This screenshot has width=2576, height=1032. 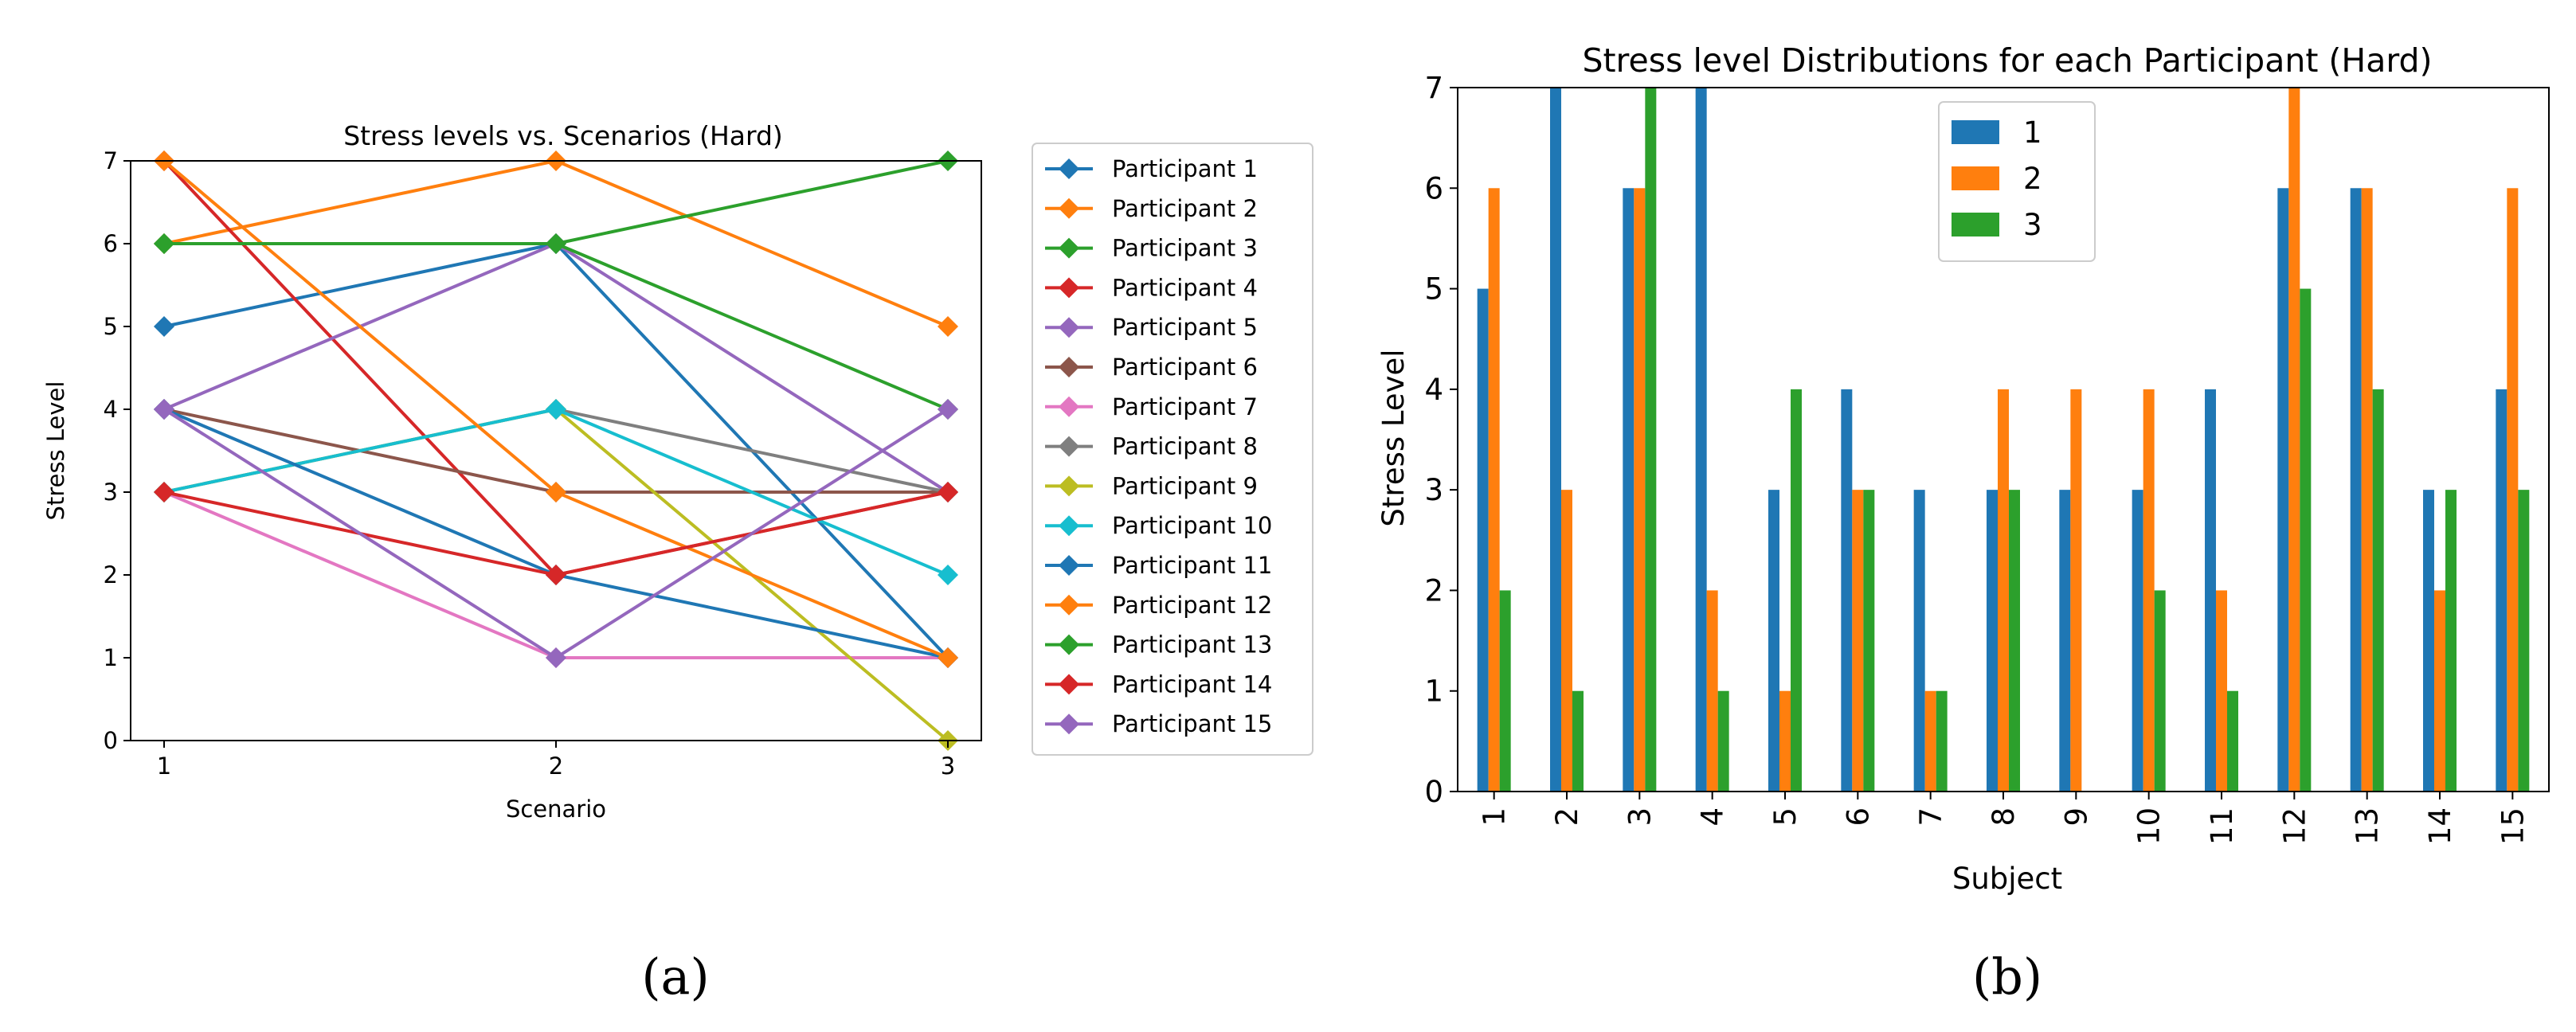 What do you see at coordinates (1185, 248) in the screenshot?
I see `legend-label: Participant 3` at bounding box center [1185, 248].